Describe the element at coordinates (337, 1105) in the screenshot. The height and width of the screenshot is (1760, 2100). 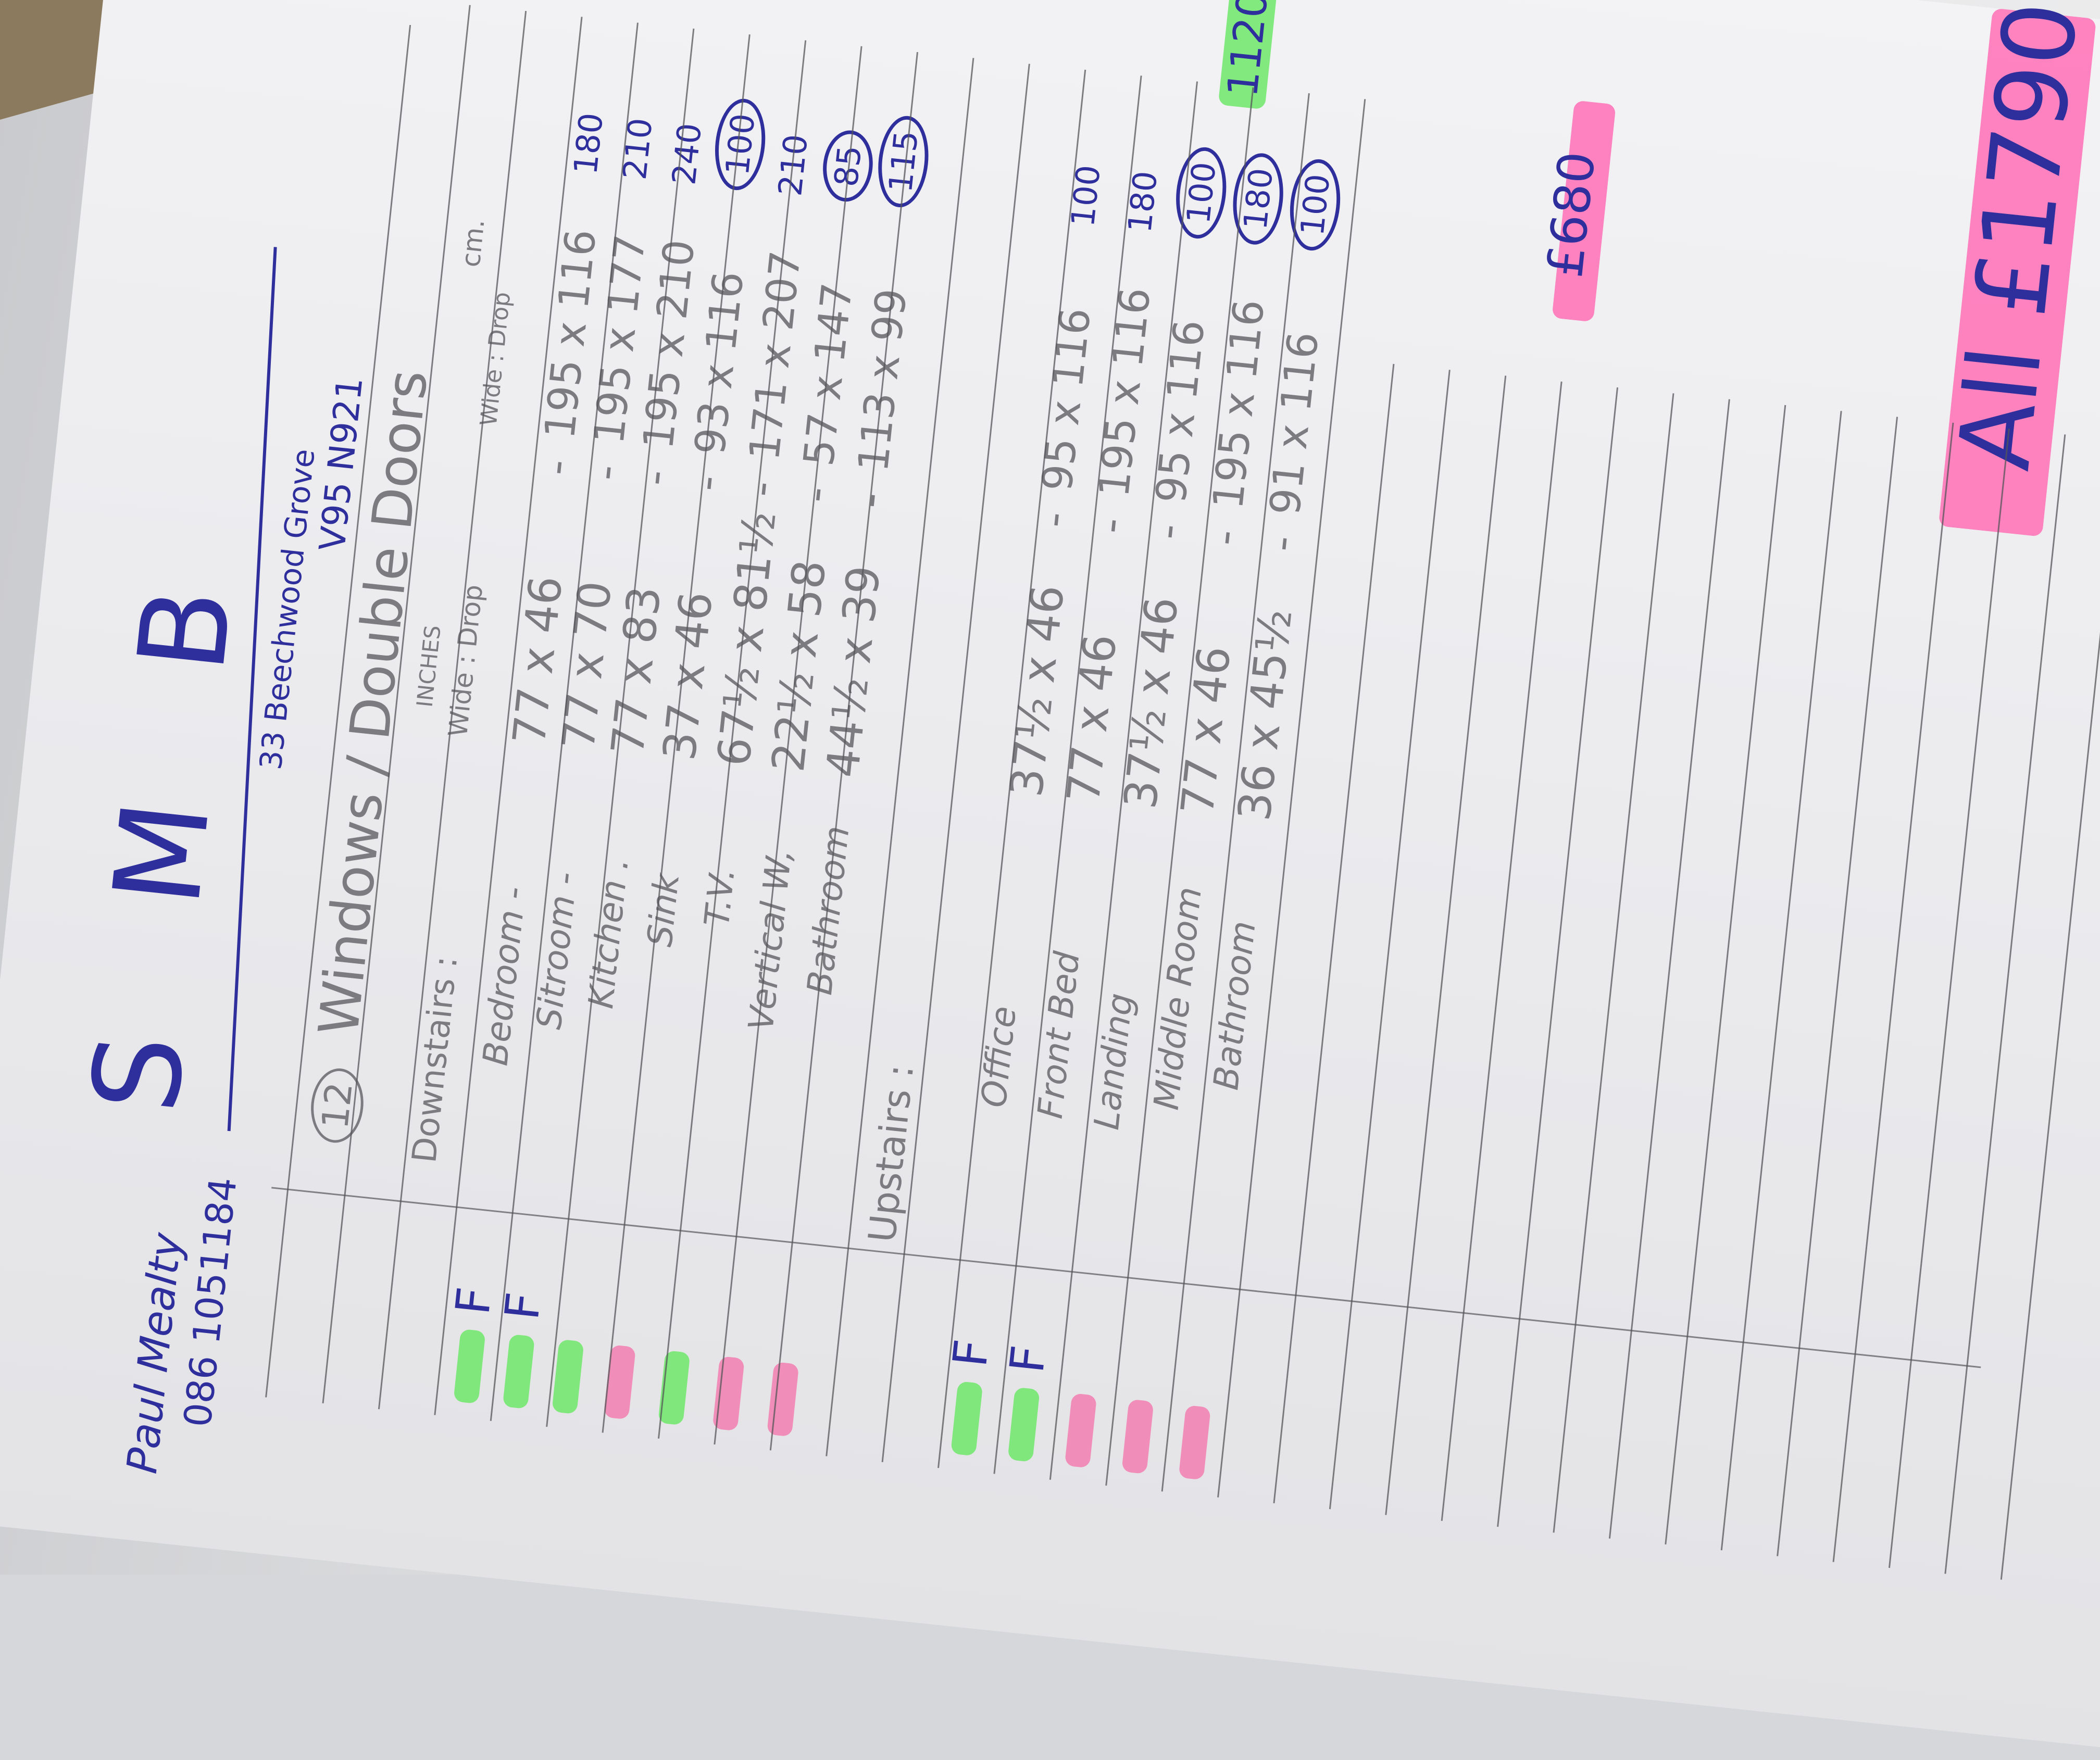
I see `window-count: 12` at that location.